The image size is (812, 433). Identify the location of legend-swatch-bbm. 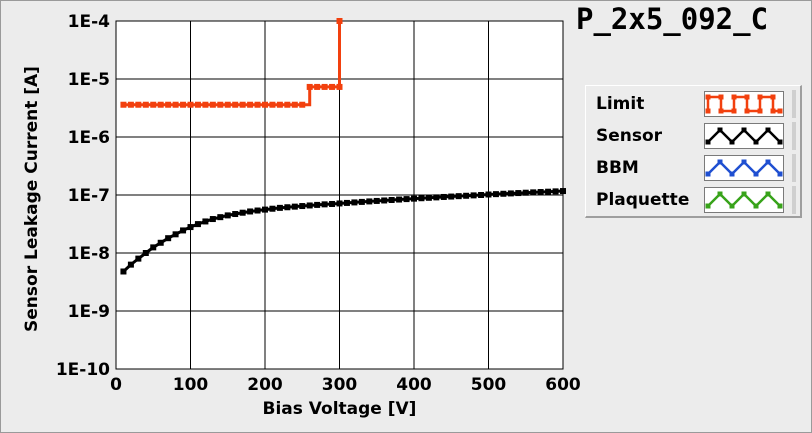
(744, 168).